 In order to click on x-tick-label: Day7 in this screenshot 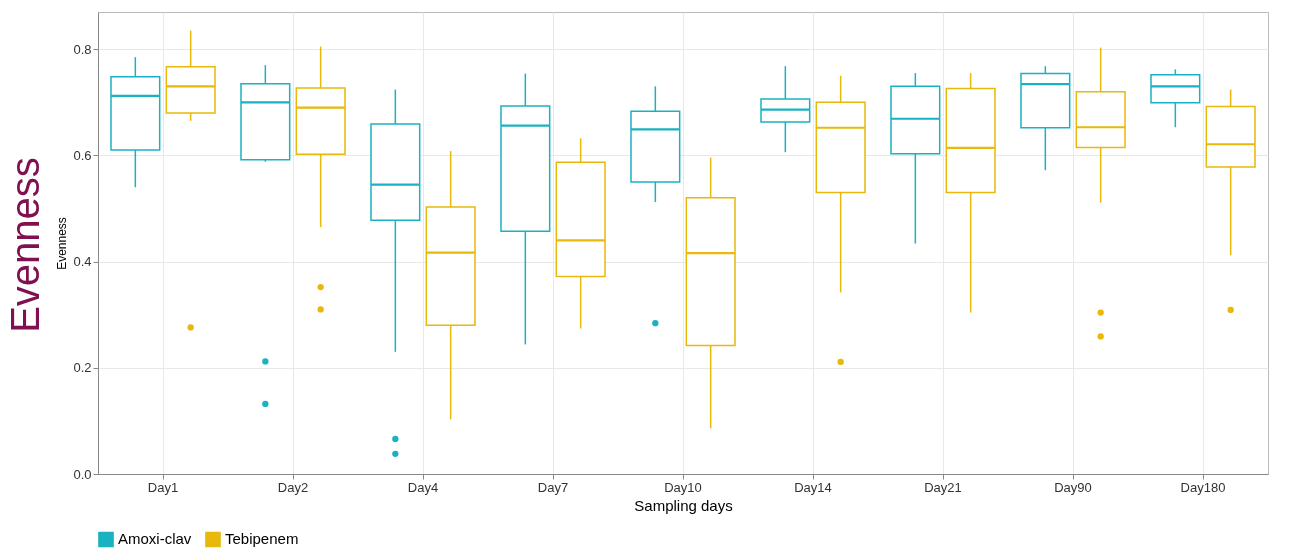, I will do `click(553, 487)`.